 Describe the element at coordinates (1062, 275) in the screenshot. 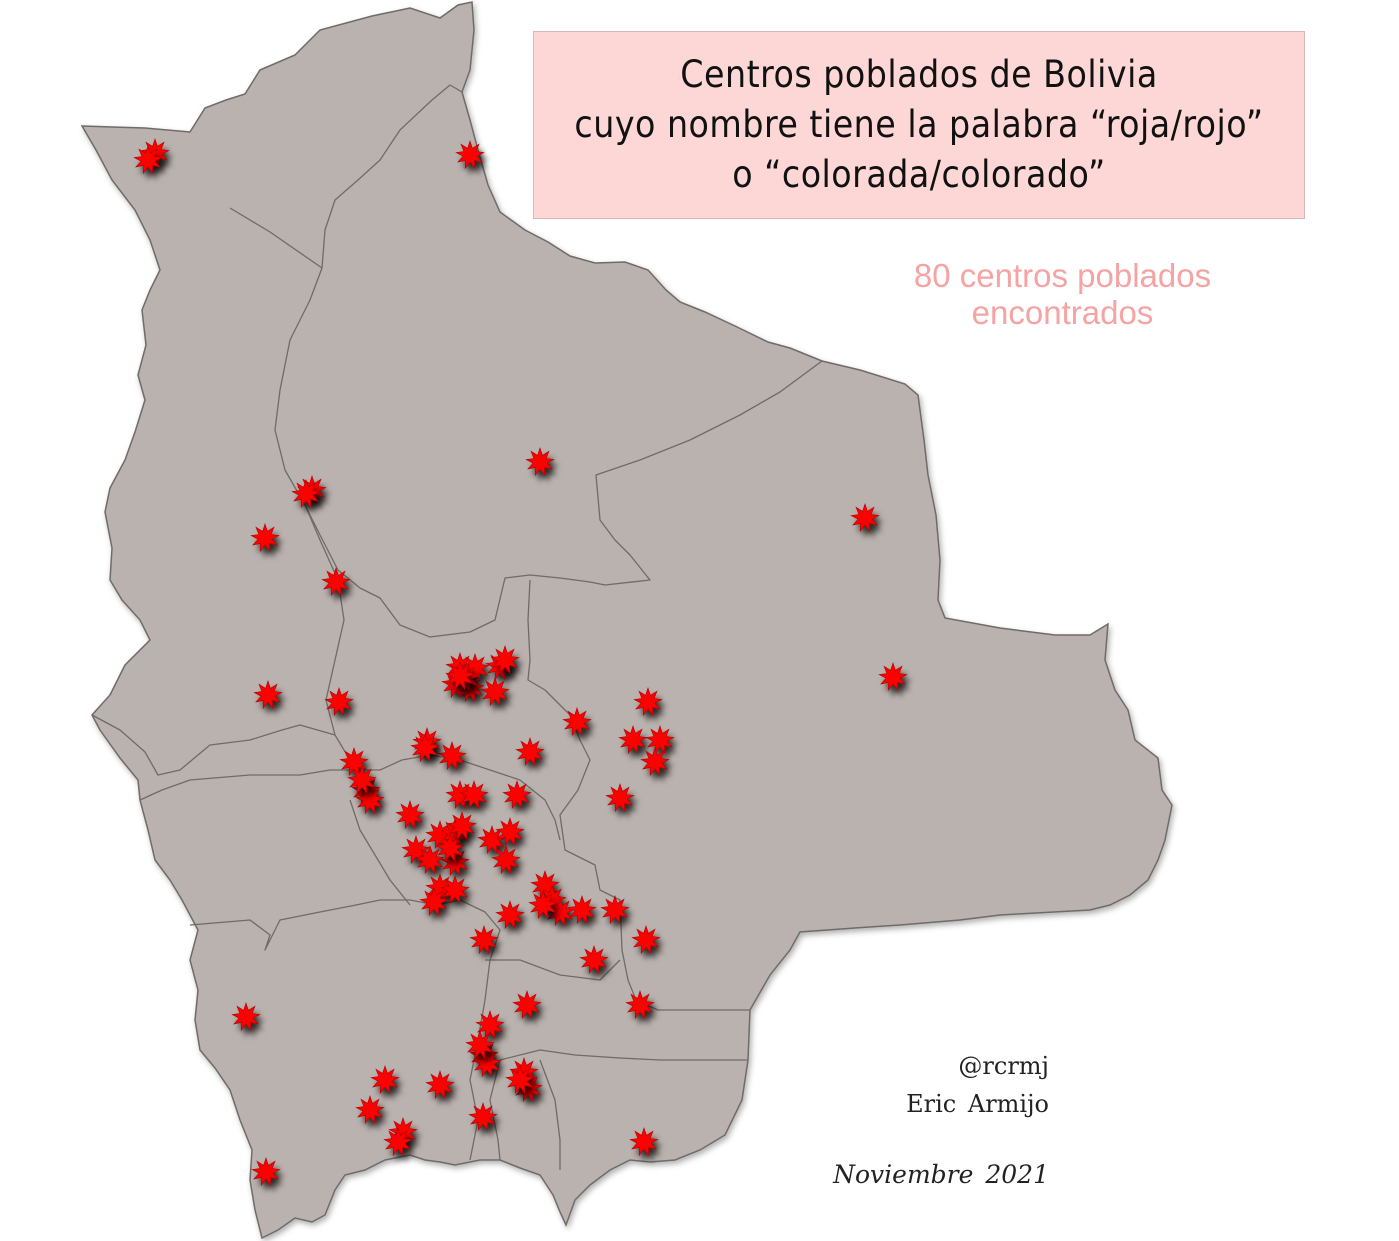

I see `results-count-line-1: 80 centros poblados` at that location.